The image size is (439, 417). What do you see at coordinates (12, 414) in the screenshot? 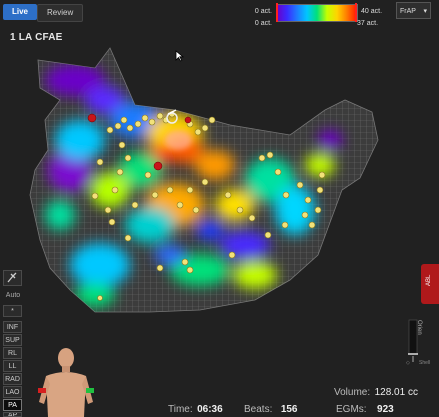
I see `view-ap-button: AP` at bounding box center [12, 414].